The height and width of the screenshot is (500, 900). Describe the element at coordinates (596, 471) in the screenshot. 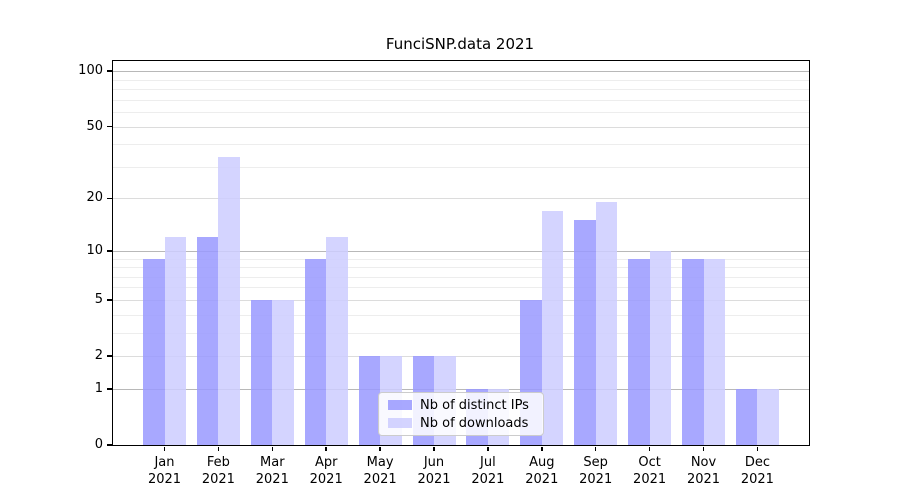

I see `x-axis-label-sep: Sep 2021` at that location.